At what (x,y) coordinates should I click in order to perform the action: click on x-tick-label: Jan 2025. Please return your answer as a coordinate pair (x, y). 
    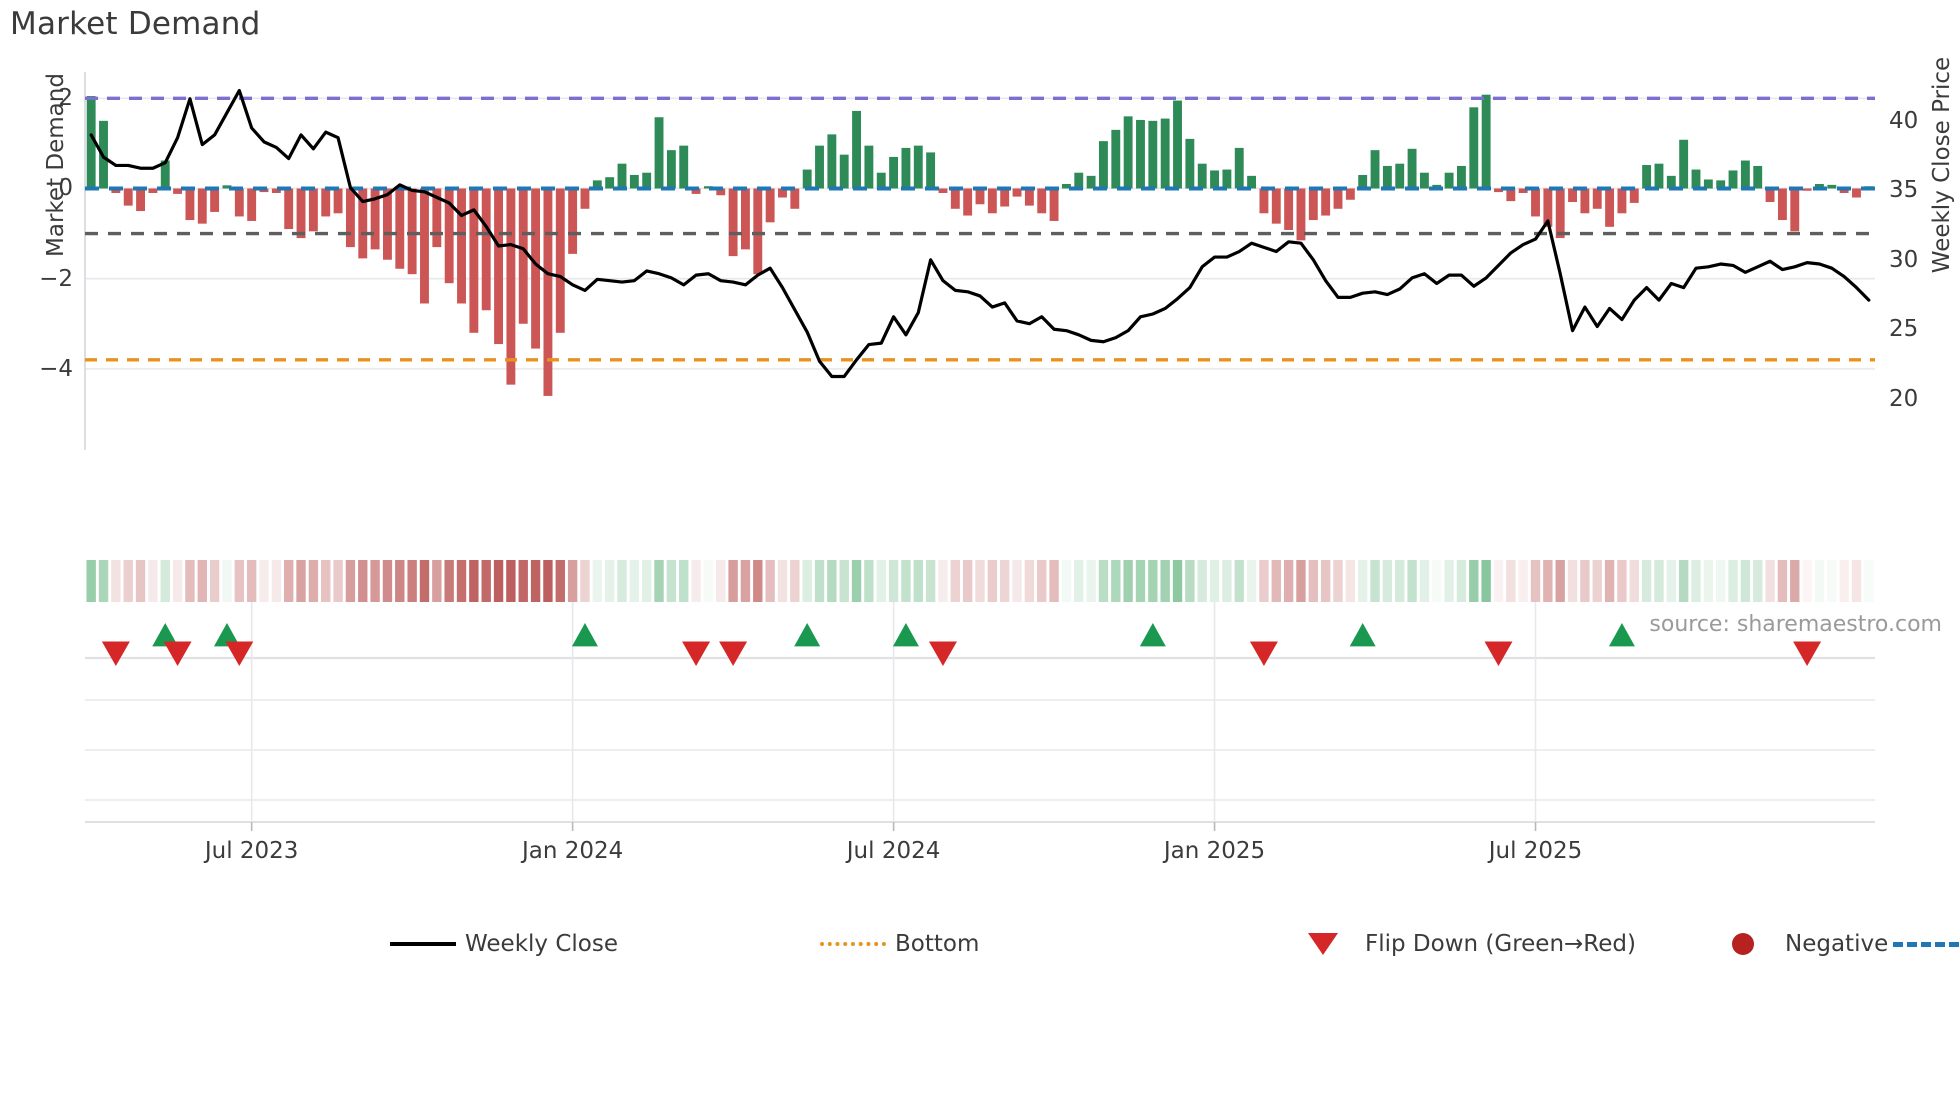
    Looking at the image, I should click on (1214, 851).